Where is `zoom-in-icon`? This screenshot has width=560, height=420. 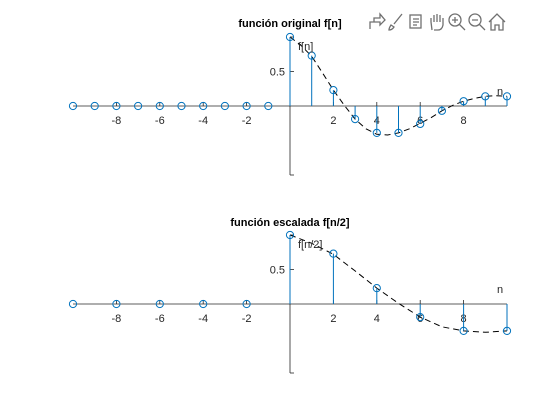
zoom-in-icon is located at coordinates (457, 22).